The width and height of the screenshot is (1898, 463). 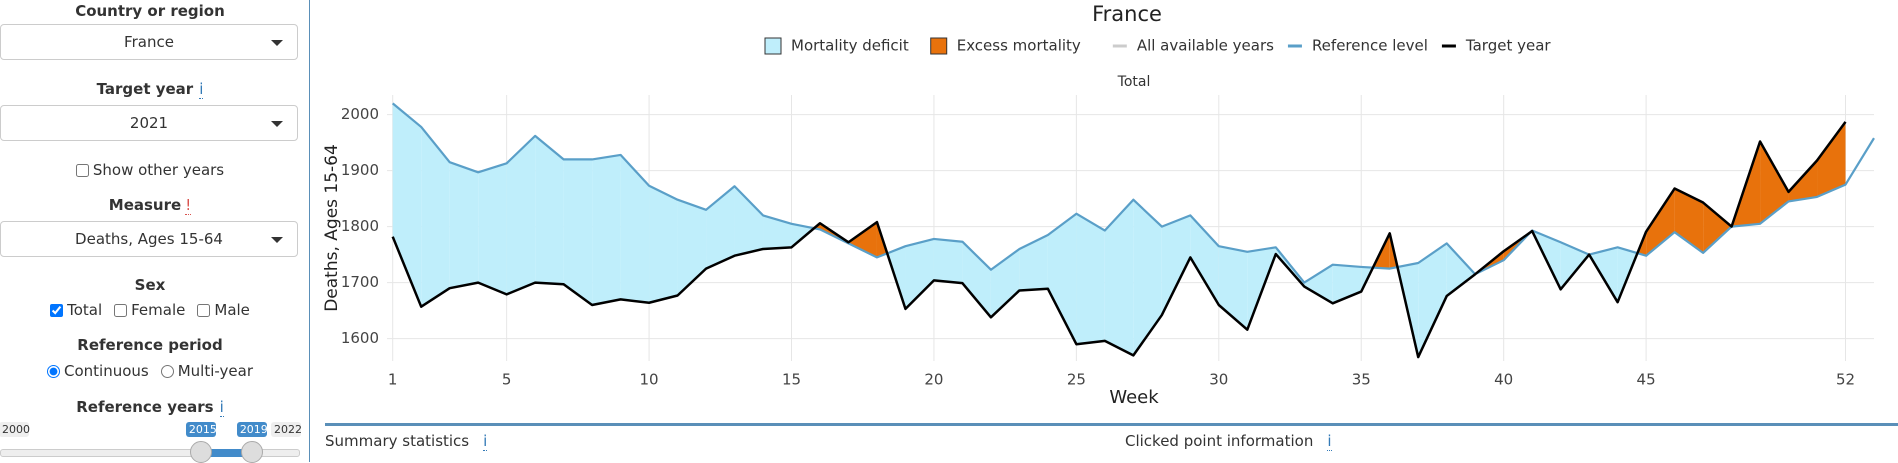 I want to click on checkbox: Male, so click(x=223, y=310).